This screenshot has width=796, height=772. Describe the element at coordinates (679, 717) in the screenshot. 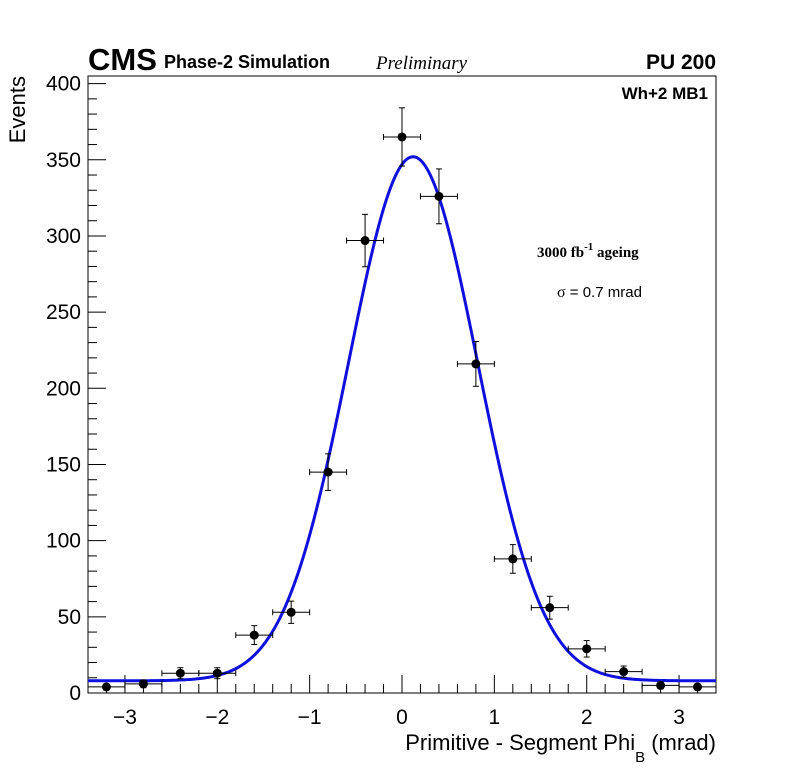

I see `x-tick-label: 3` at that location.